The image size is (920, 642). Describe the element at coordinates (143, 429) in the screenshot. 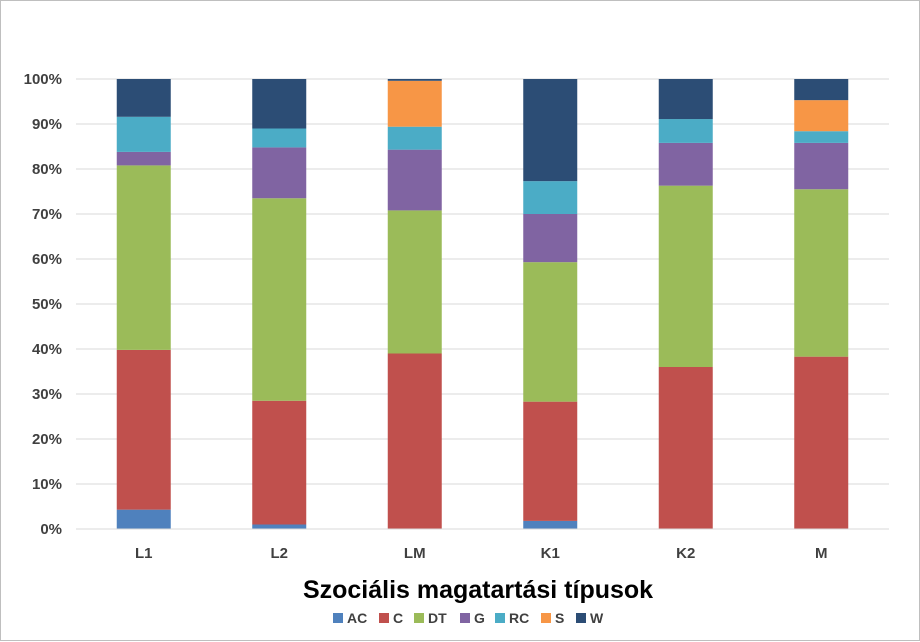

I see `bar-segment-c-l1` at that location.